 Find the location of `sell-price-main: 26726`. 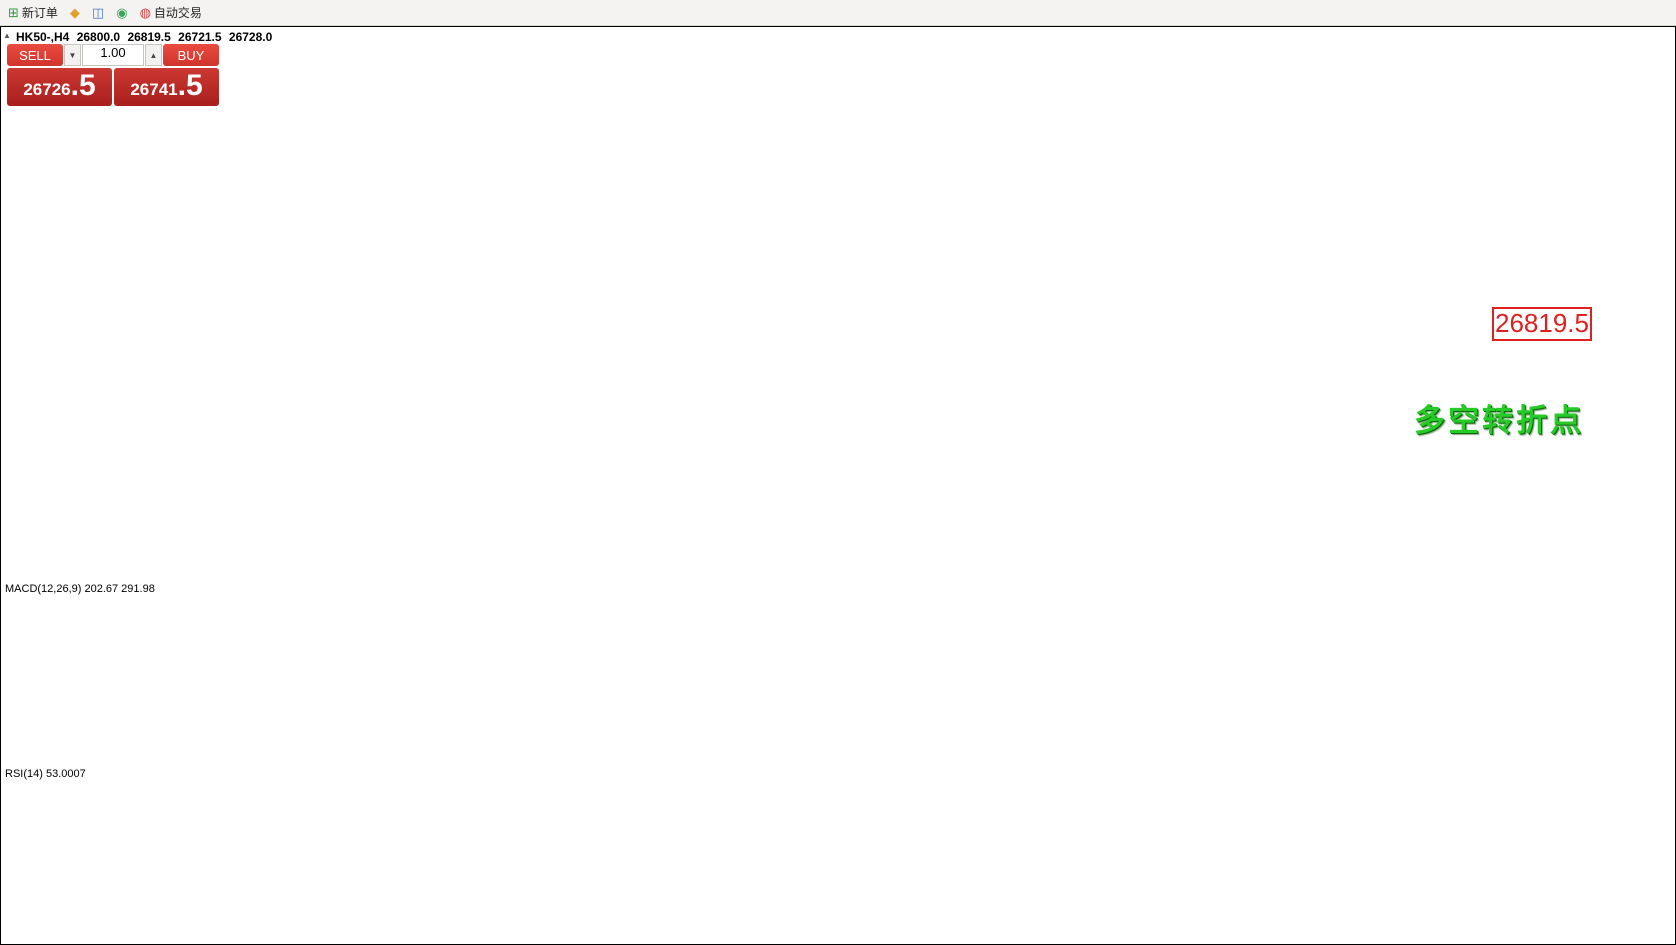

sell-price-main: 26726 is located at coordinates (47, 89).